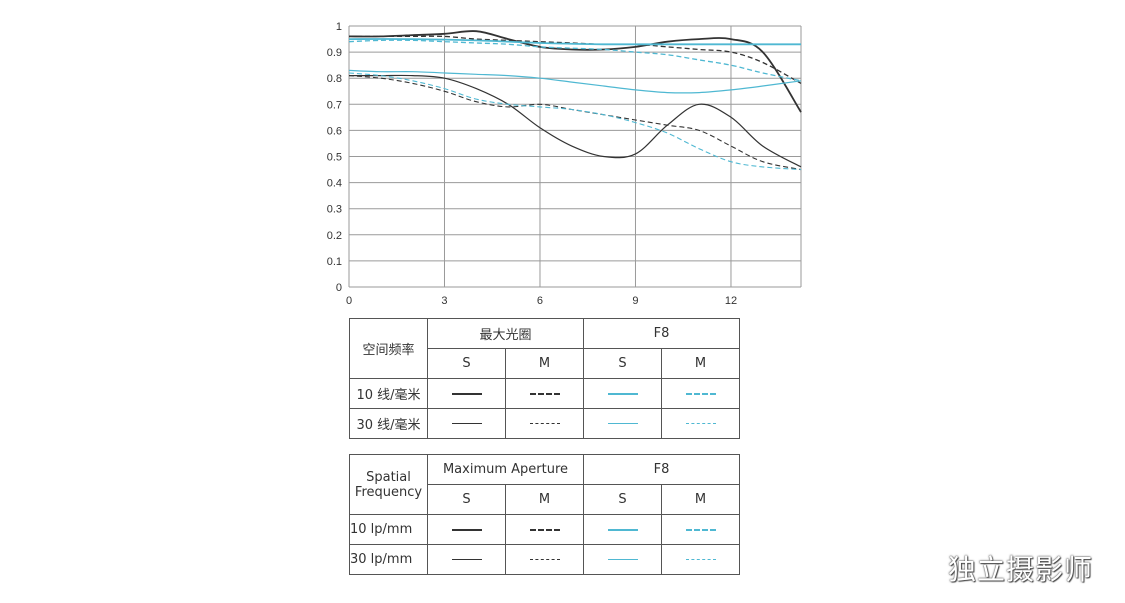 The width and height of the screenshot is (1125, 603). I want to click on x-tick-label: 12, so click(731, 301).